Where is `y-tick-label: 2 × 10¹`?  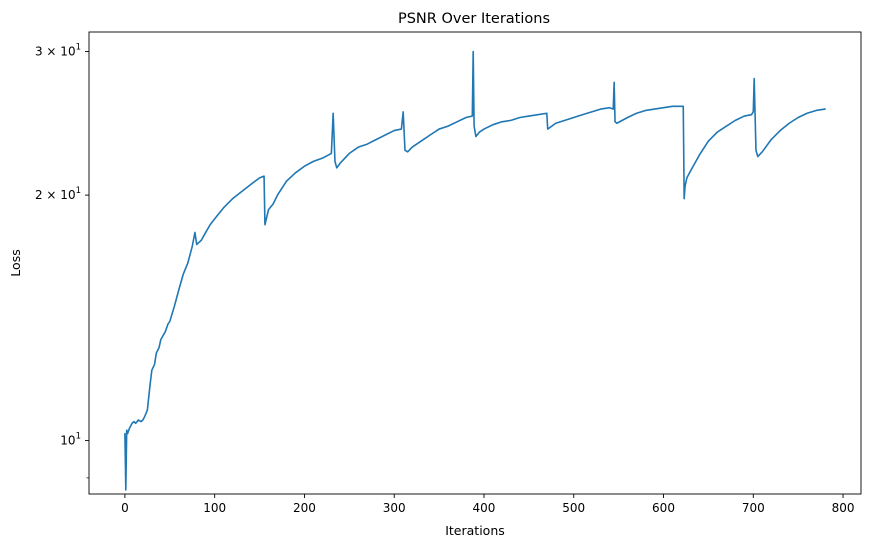 y-tick-label: 2 × 10¹ is located at coordinates (58, 194).